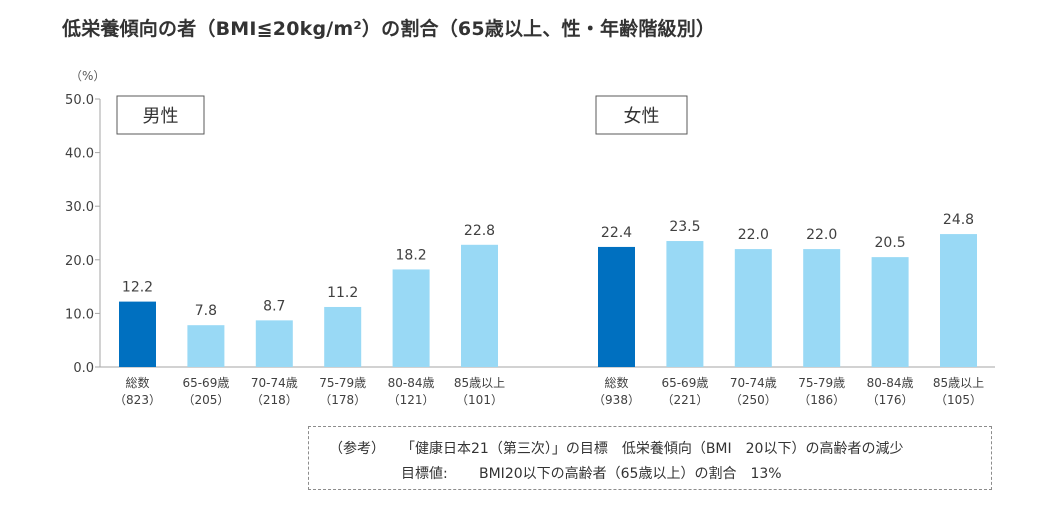 This screenshot has height=508, width=1063. I want to click on x-tick-sample-size: （205）, so click(205, 400).